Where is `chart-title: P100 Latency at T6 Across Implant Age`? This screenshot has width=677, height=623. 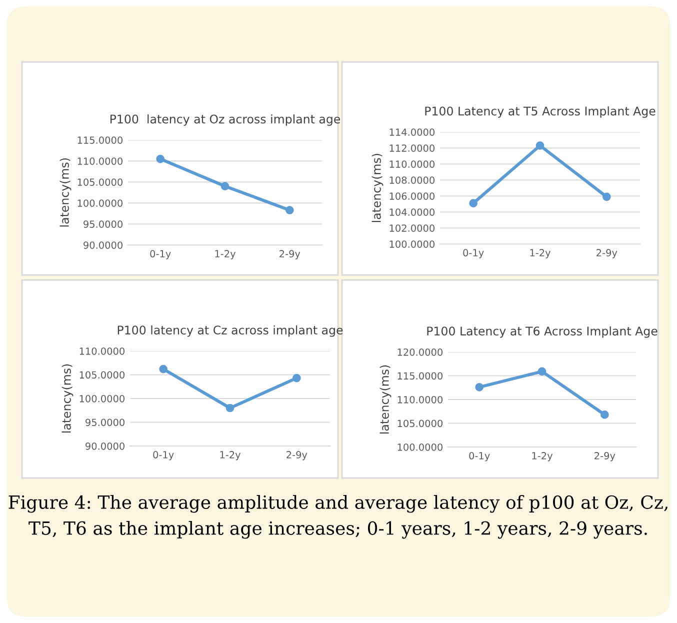 chart-title: P100 Latency at T6 Across Implant Age is located at coordinates (542, 332).